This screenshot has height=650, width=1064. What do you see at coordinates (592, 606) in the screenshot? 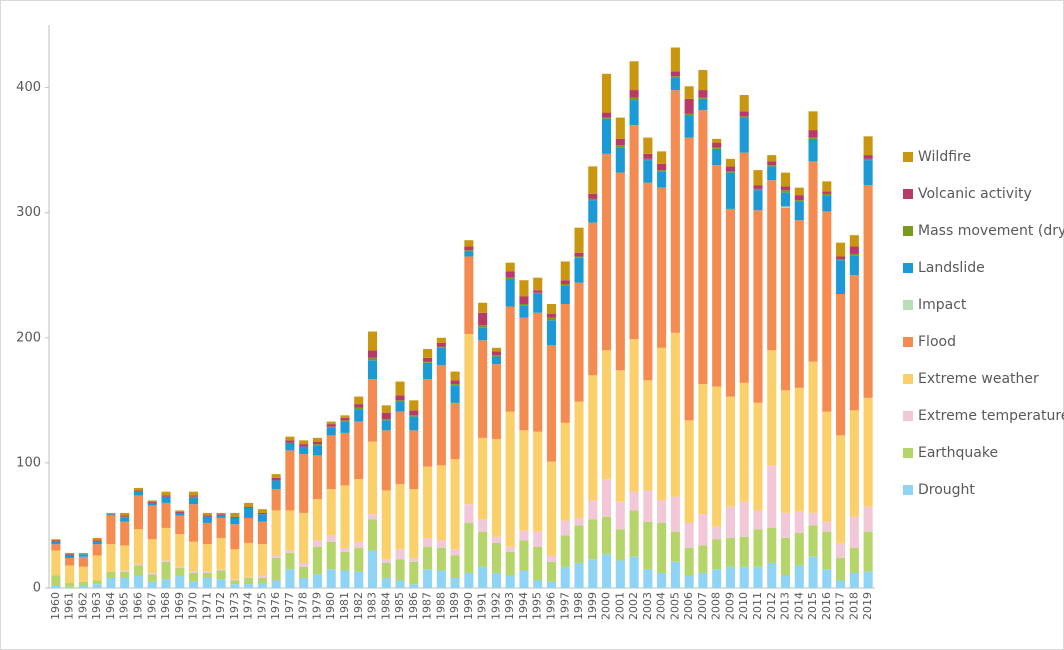
I see `x-tick-label: 1999` at bounding box center [592, 606].